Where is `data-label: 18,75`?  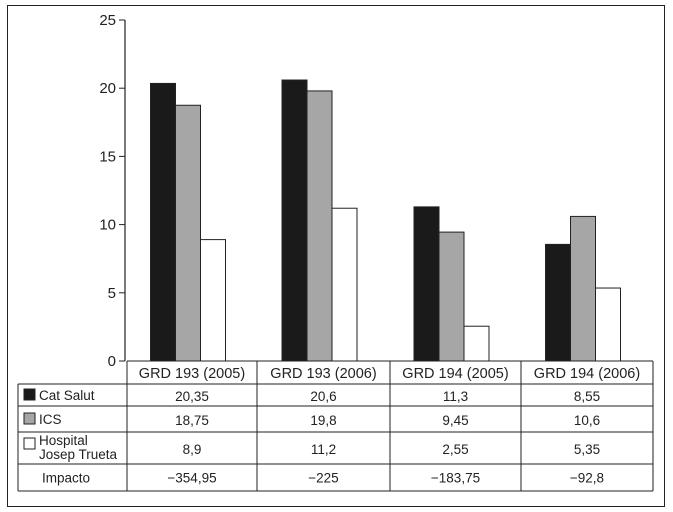
data-label: 18,75 is located at coordinates (192, 420).